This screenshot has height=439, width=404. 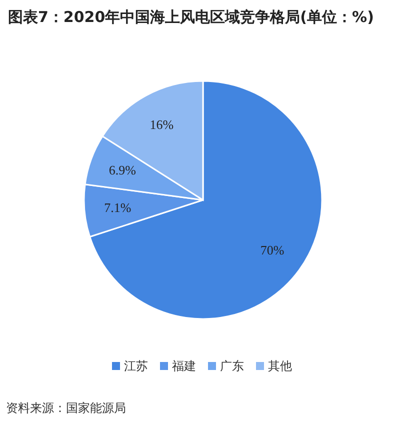 I want to click on data-label: 6.9%, so click(x=122, y=170).